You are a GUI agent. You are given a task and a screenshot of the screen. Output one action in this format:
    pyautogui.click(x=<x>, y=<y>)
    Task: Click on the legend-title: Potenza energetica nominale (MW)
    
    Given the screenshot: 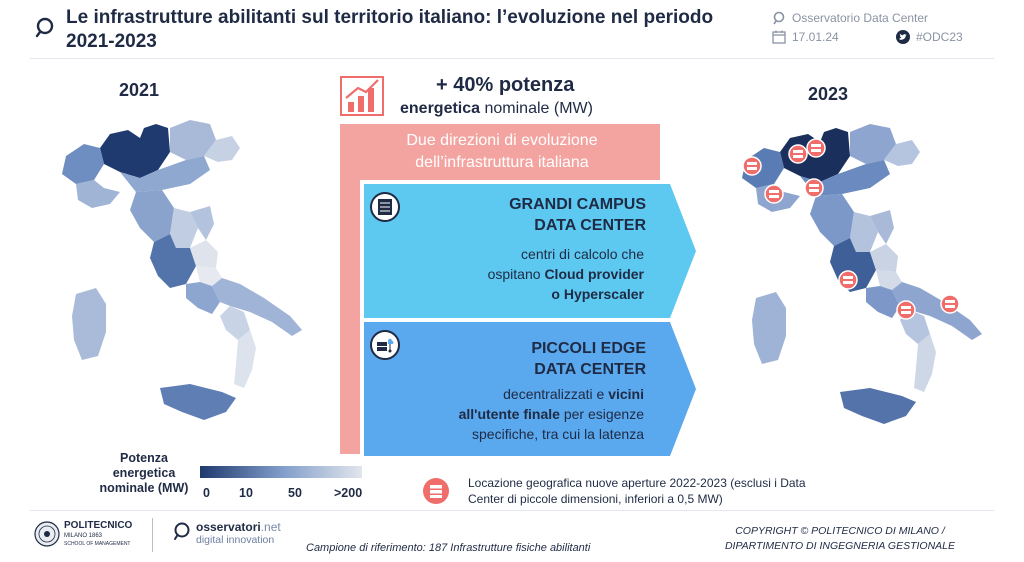 What is the action you would take?
    pyautogui.click(x=144, y=473)
    